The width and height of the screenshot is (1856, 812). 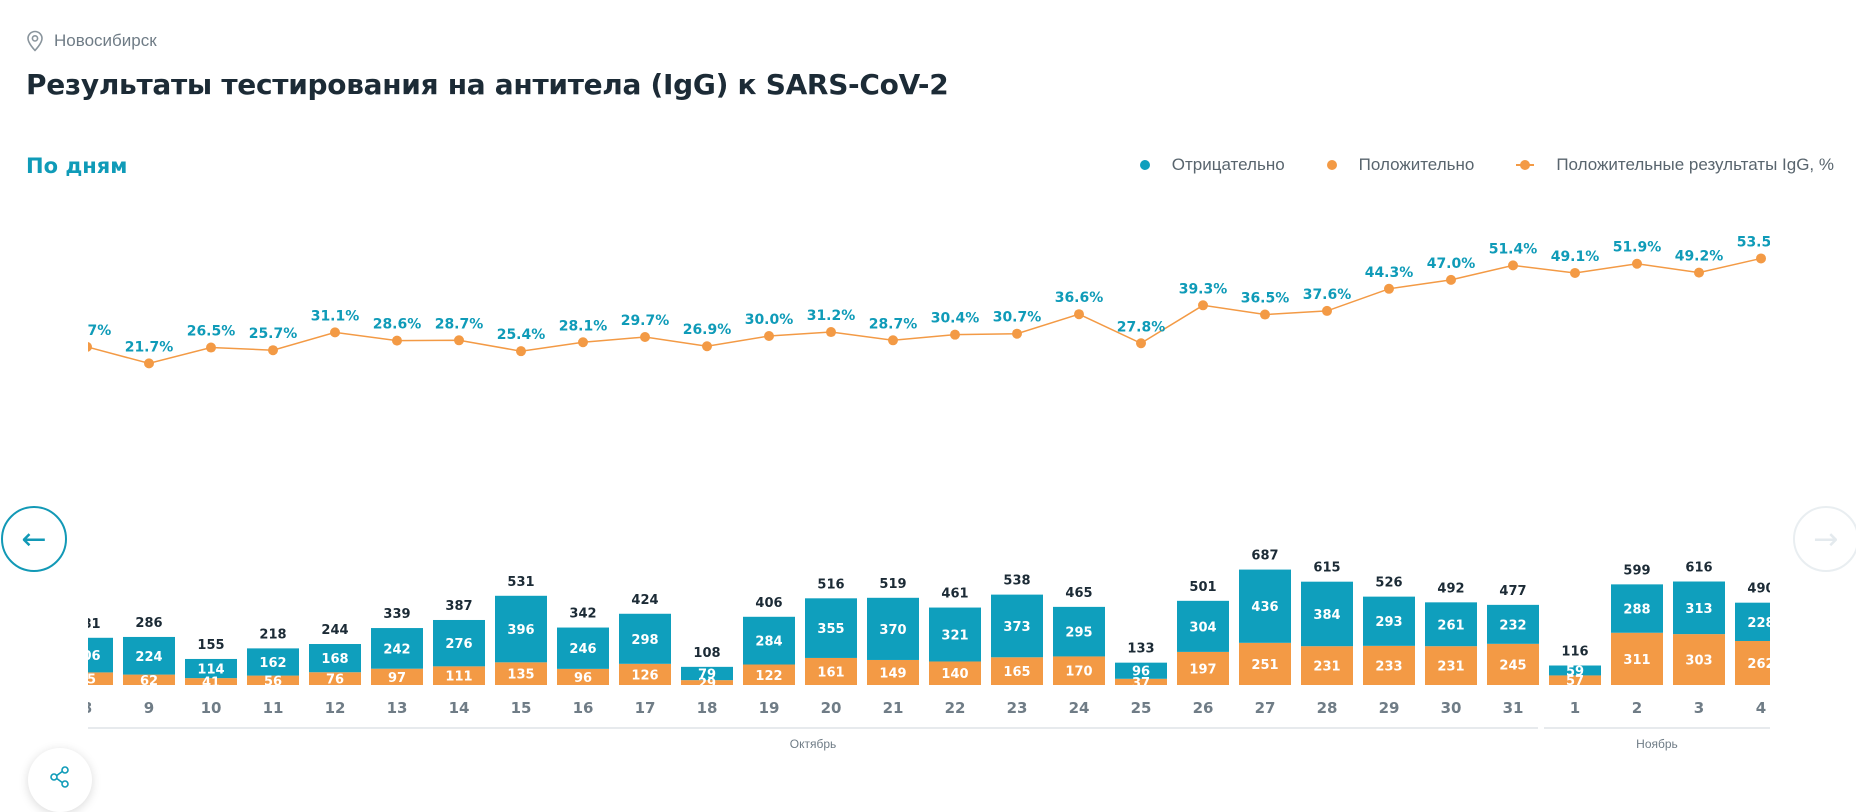 I want to click on x-tick-label: 11, so click(x=273, y=708).